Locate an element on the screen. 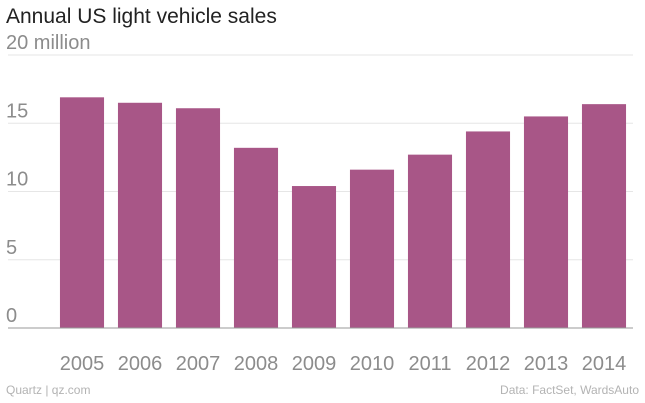 Image resolution: width=645 pixels, height=403 pixels. y-tick-label: 0 is located at coordinates (11, 316).